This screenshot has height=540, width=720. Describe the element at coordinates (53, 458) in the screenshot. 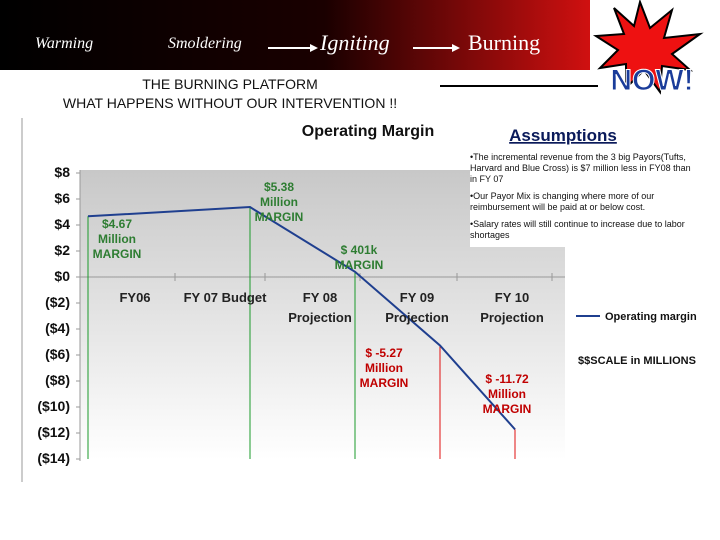

I see `y-tick-label: ($14)` at that location.